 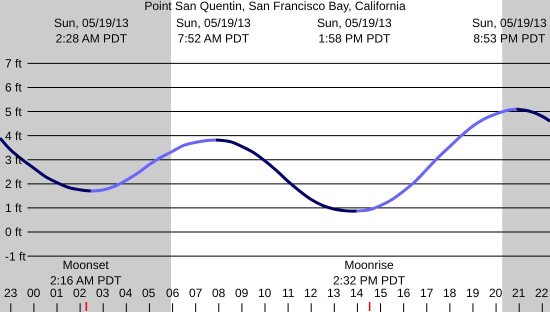 What do you see at coordinates (311, 293) in the screenshot?
I see `x-tick-label: 12` at bounding box center [311, 293].